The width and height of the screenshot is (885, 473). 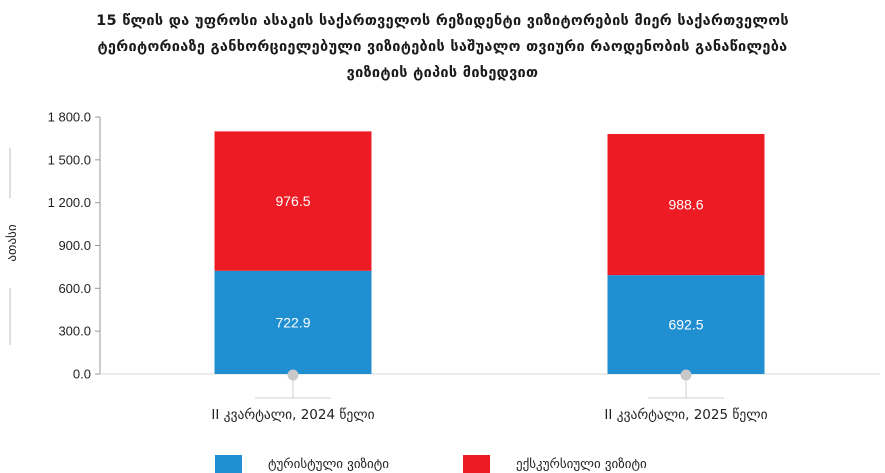 I want to click on legend-label-excursion: ექსკურსიული ვიზიტი, so click(x=581, y=464).